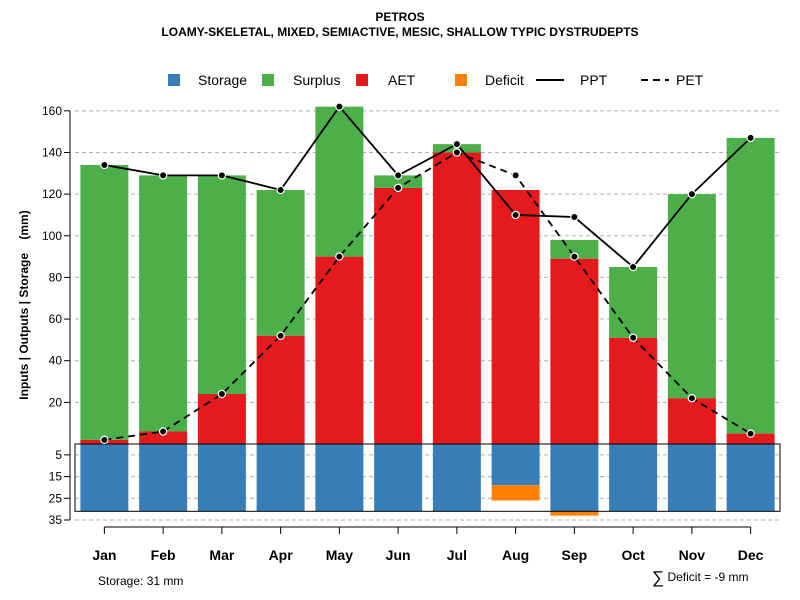 The image size is (800, 600). Describe the element at coordinates (515, 555) in the screenshot. I see `x-tick-label: Aug` at that location.